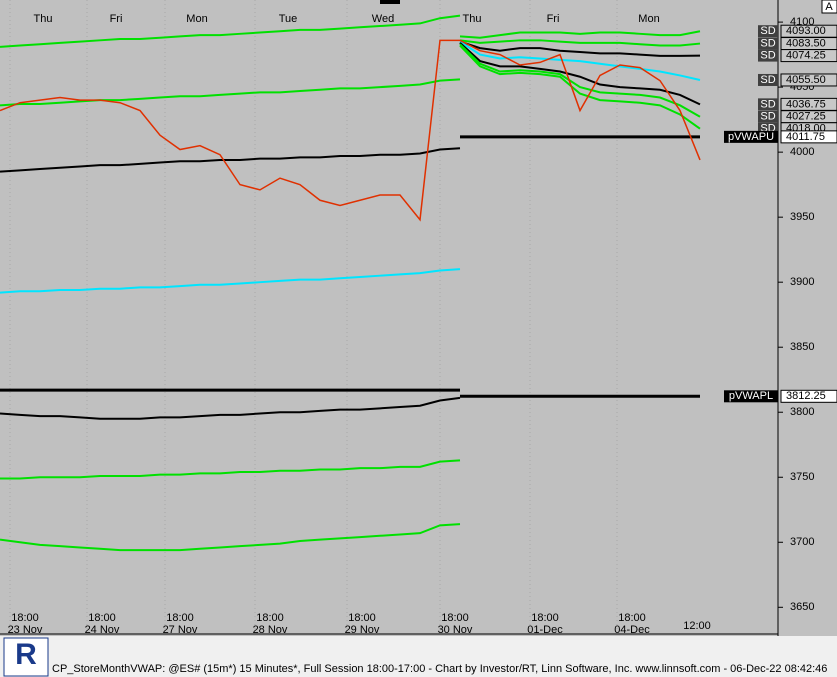 Image resolution: width=837 pixels, height=677 pixels. I want to click on y-tick-label: 3650, so click(802, 607).